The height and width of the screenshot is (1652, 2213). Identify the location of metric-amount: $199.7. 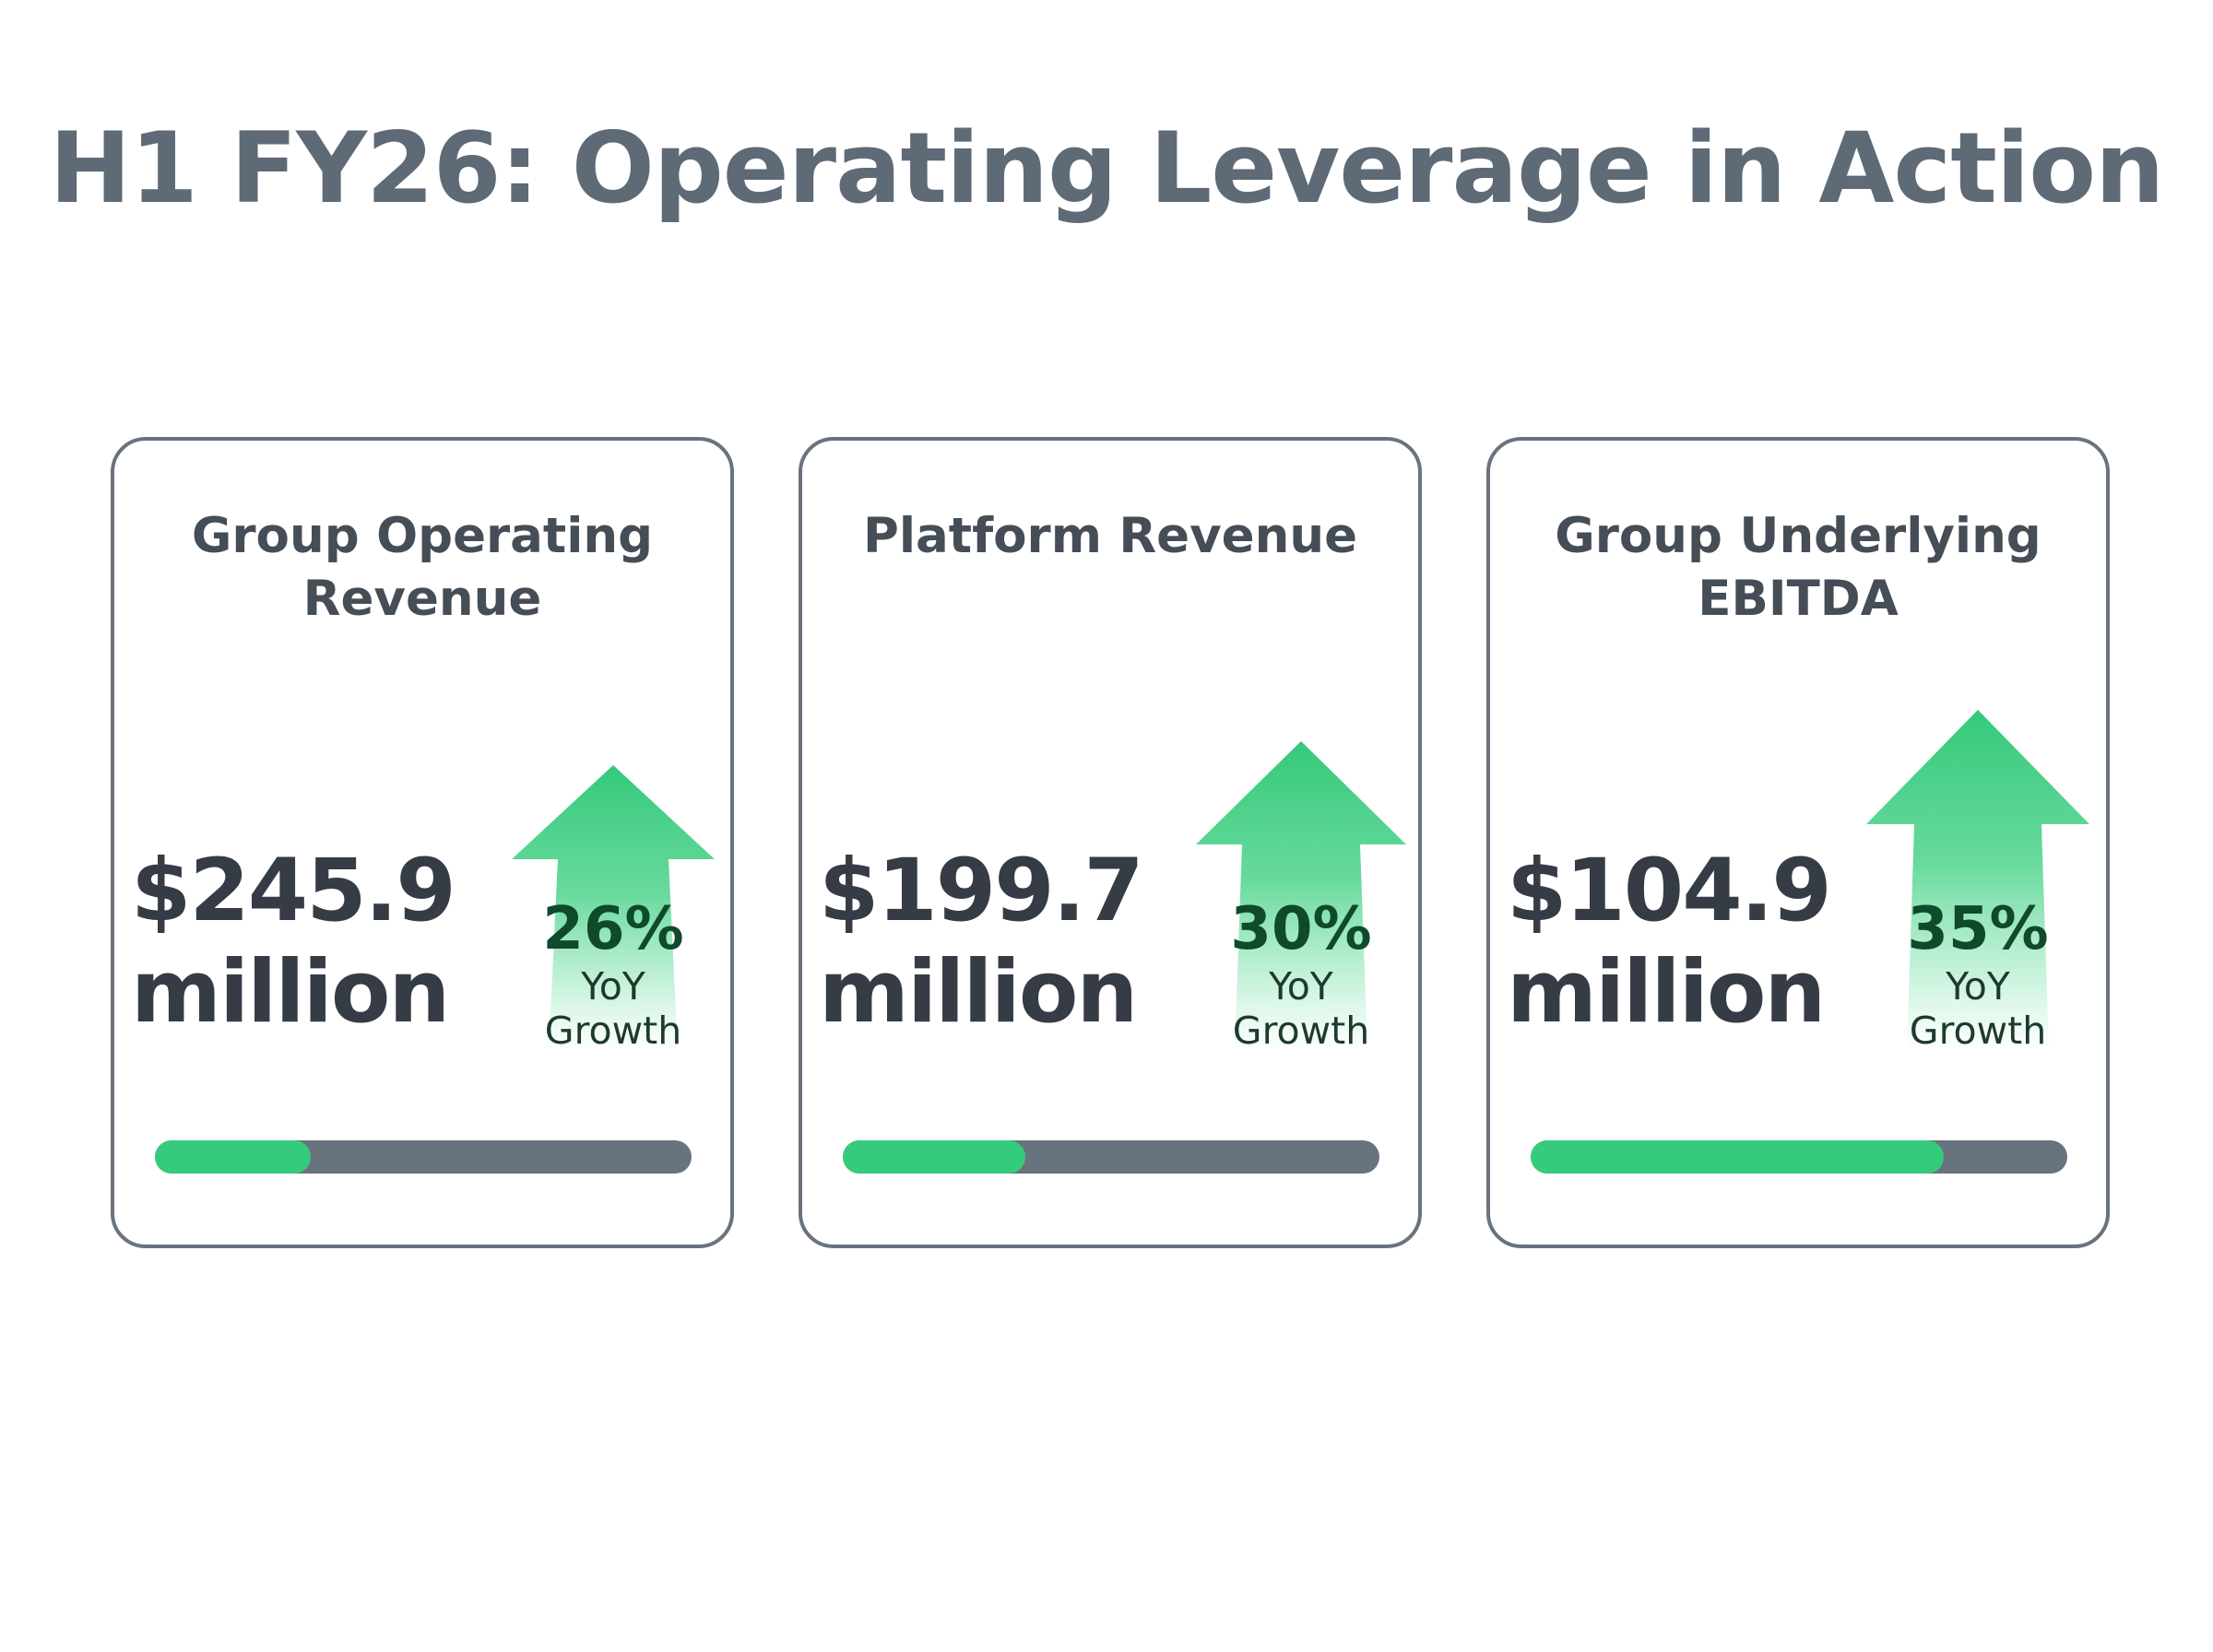
(981, 891).